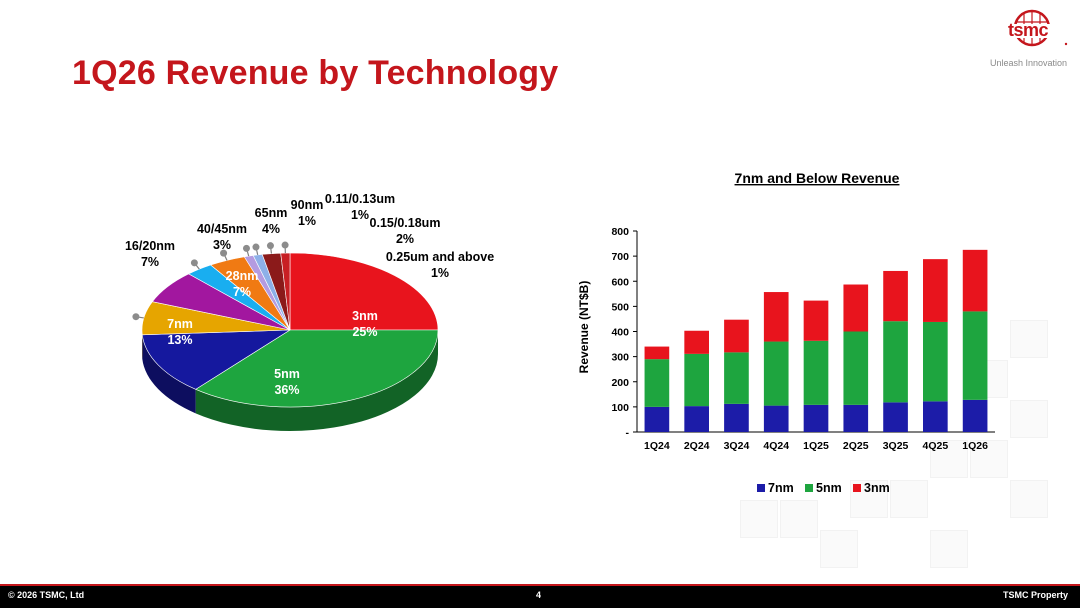 The height and width of the screenshot is (608, 1080). Describe the element at coordinates (776, 418) in the screenshot. I see `bar-7nm-4q24` at that location.